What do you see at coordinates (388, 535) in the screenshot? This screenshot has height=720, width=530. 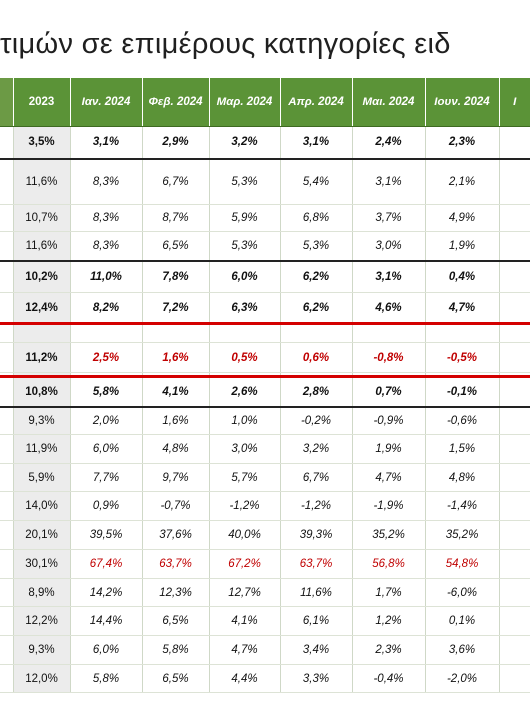 I see `table-cell: 35,2%` at bounding box center [388, 535].